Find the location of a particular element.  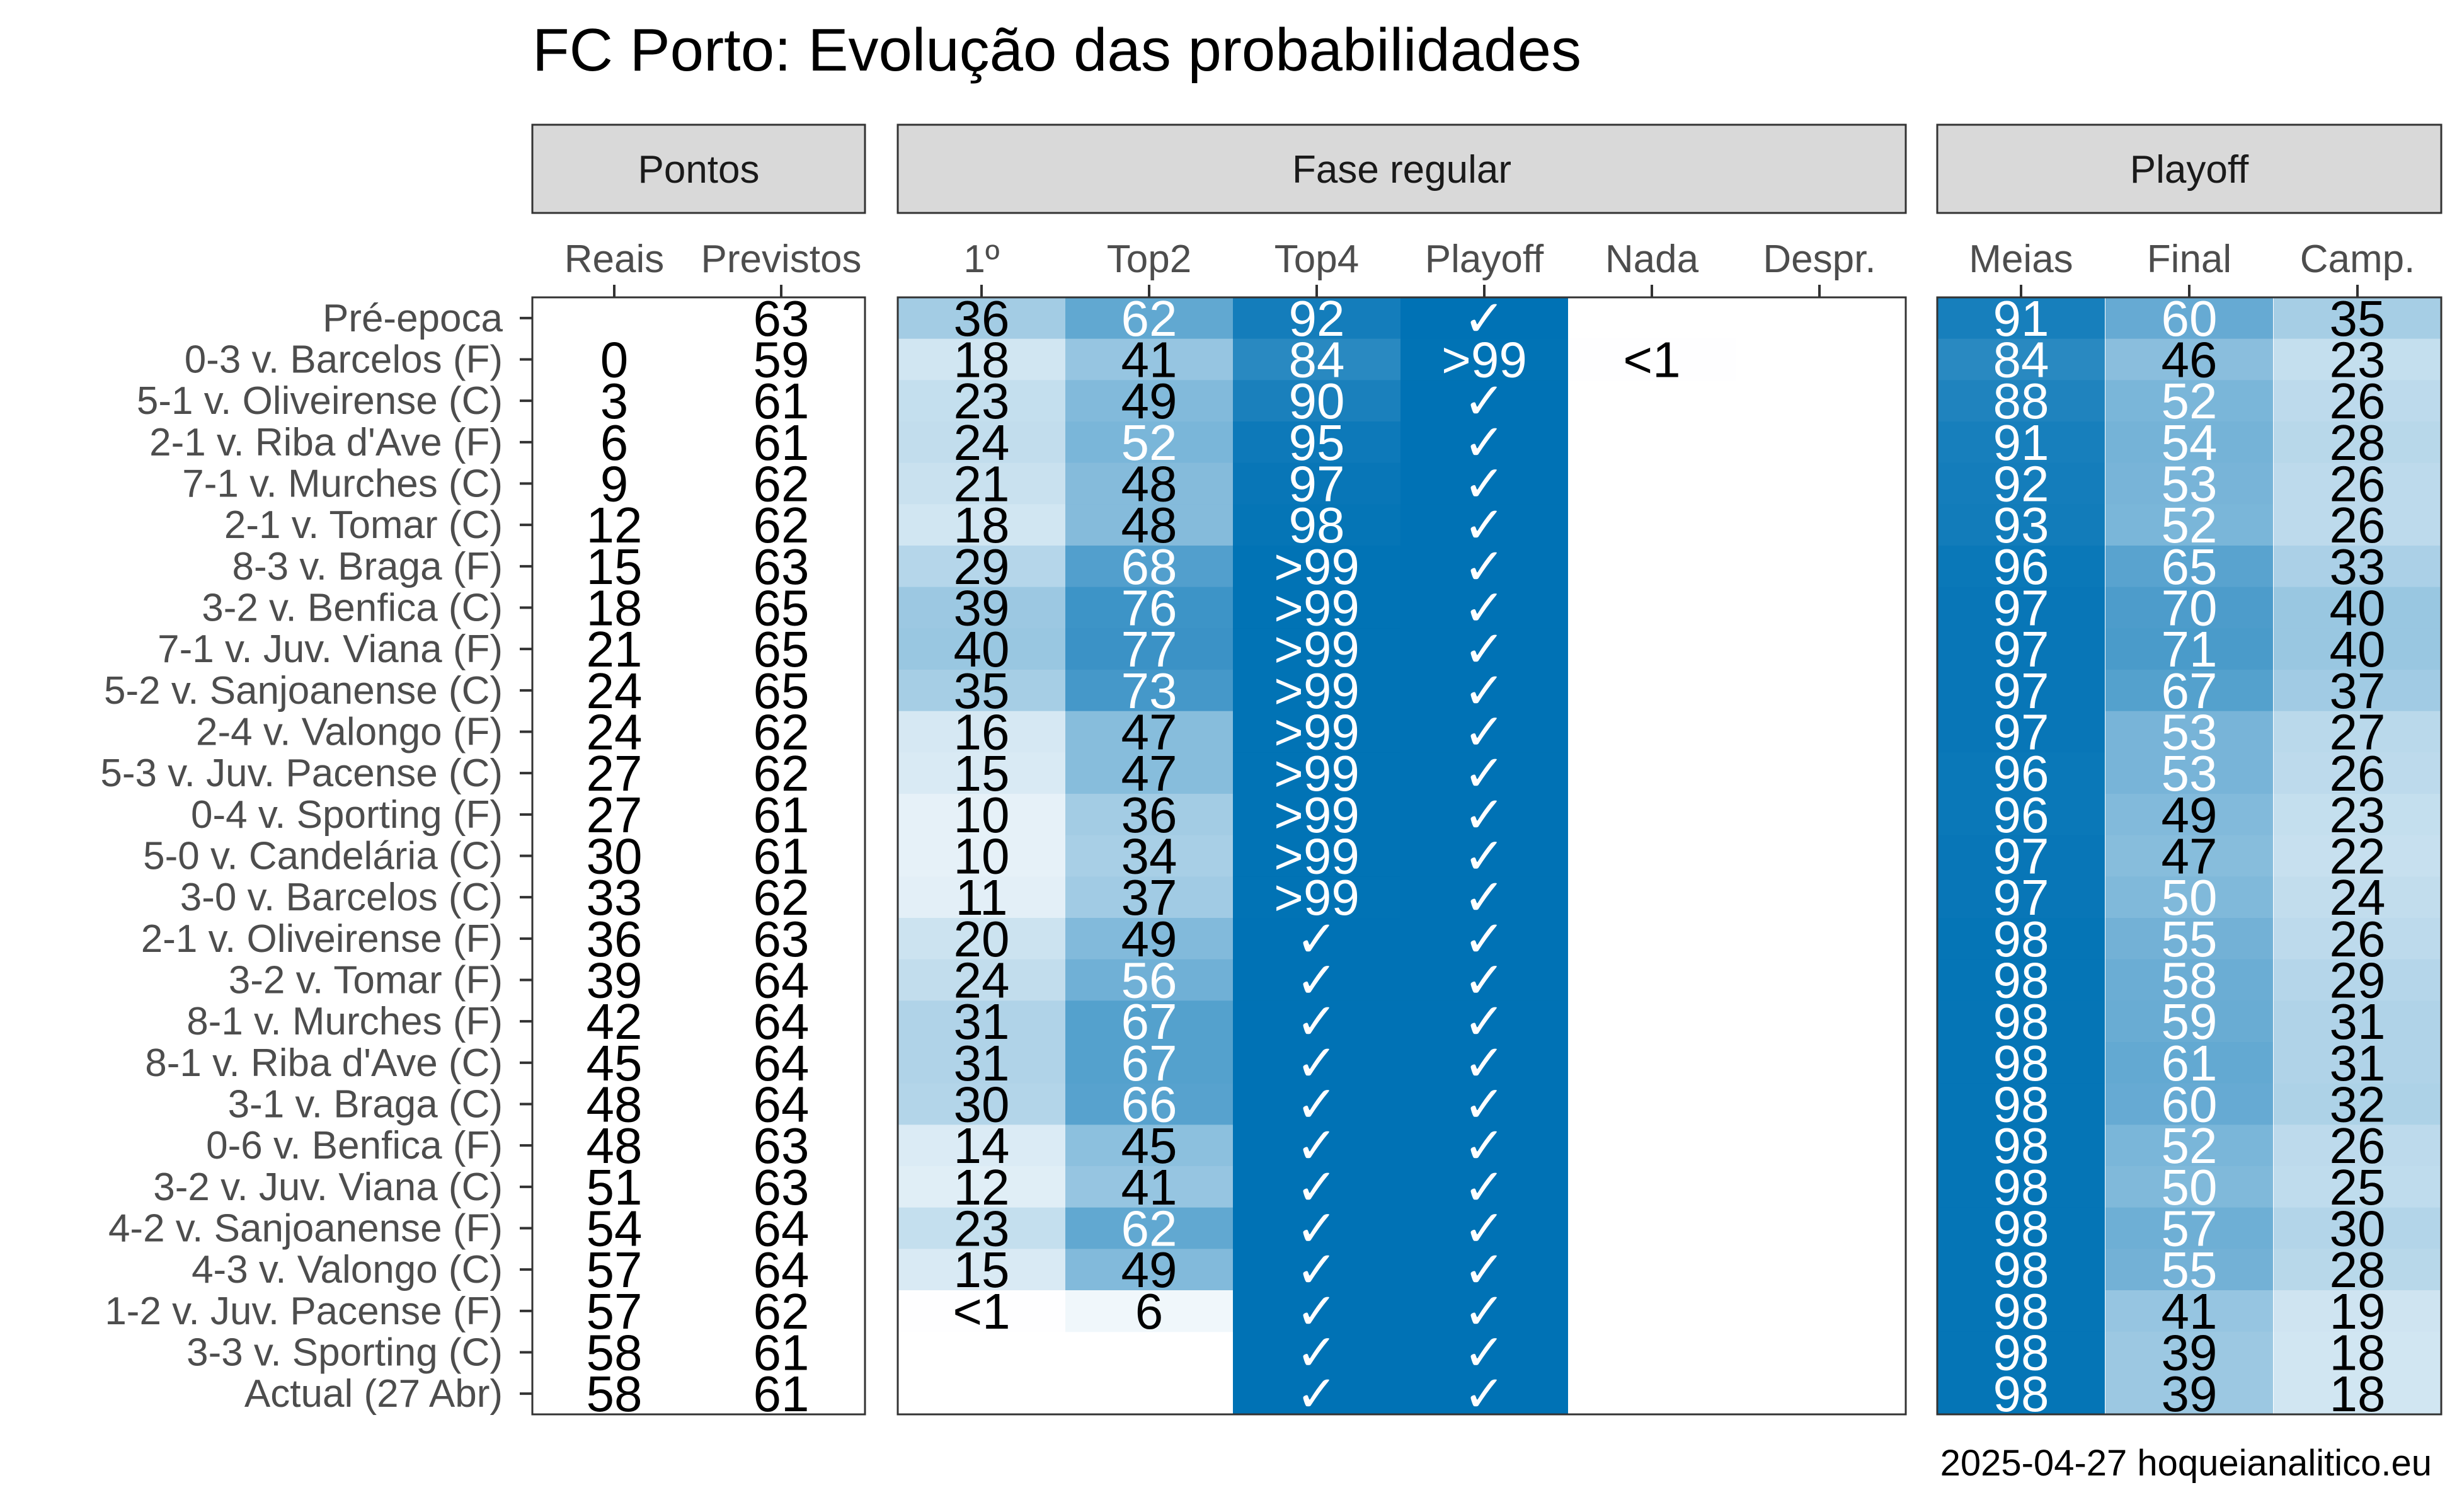

column-header-label: Nada is located at coordinates (1652, 259).